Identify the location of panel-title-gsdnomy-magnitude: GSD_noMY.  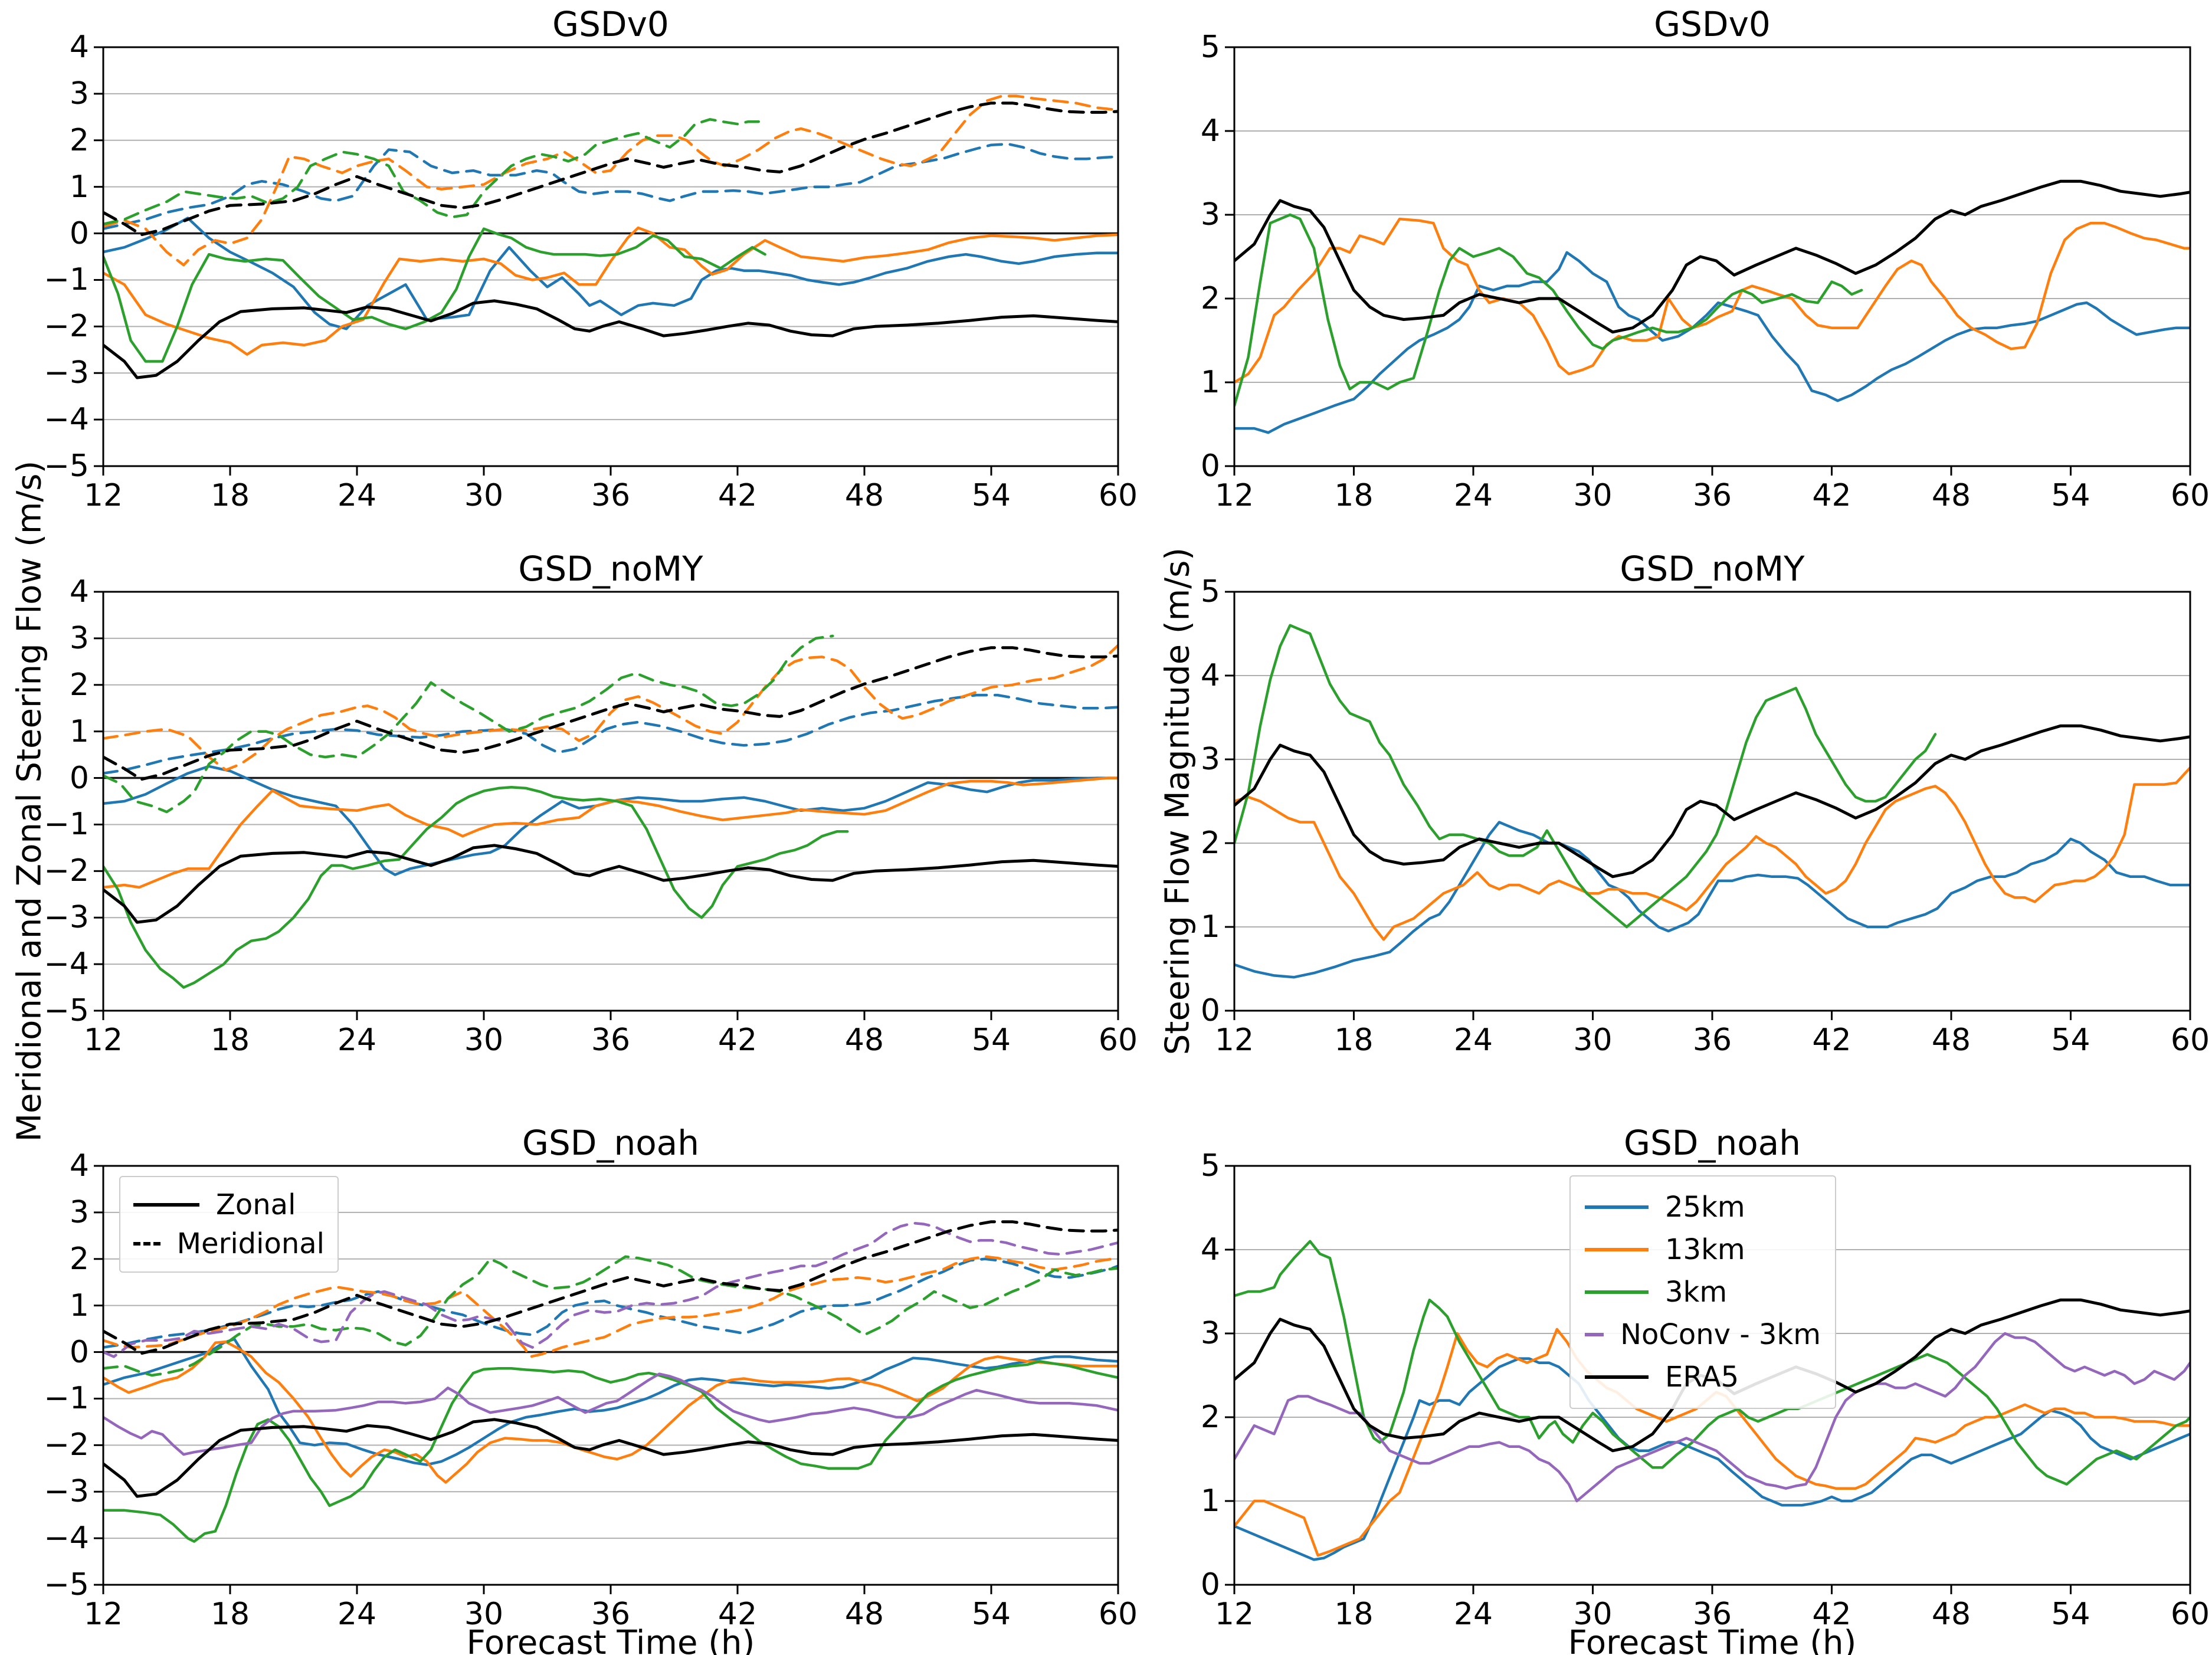
(1712, 569).